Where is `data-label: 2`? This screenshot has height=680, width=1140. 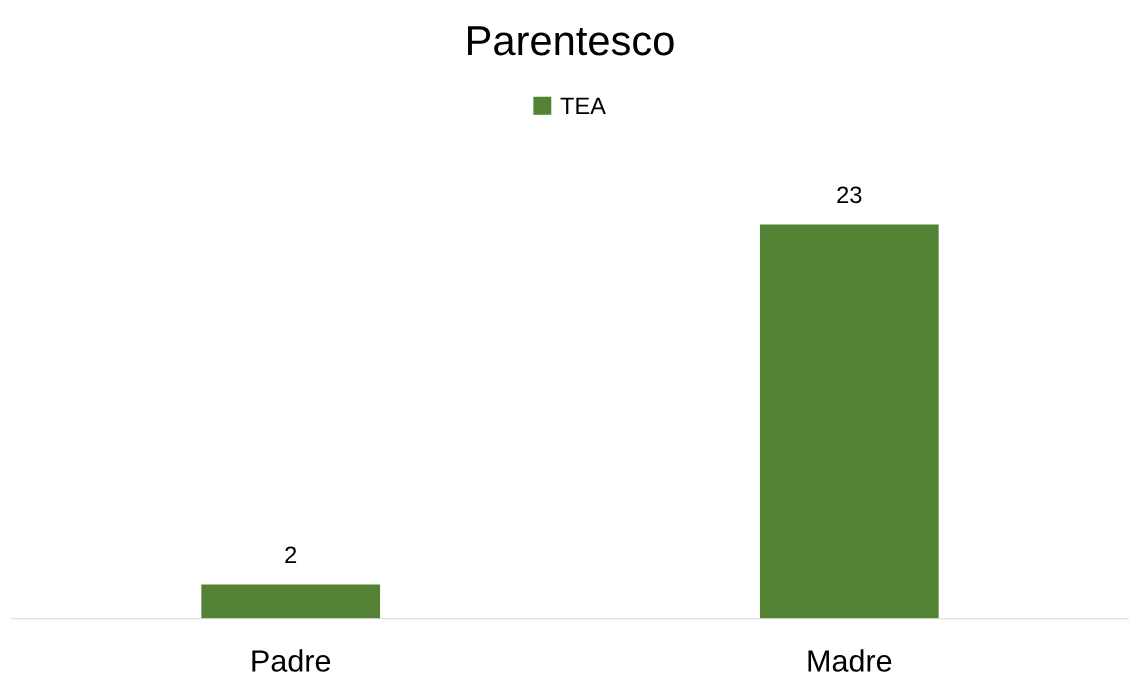
data-label: 2 is located at coordinates (291, 554).